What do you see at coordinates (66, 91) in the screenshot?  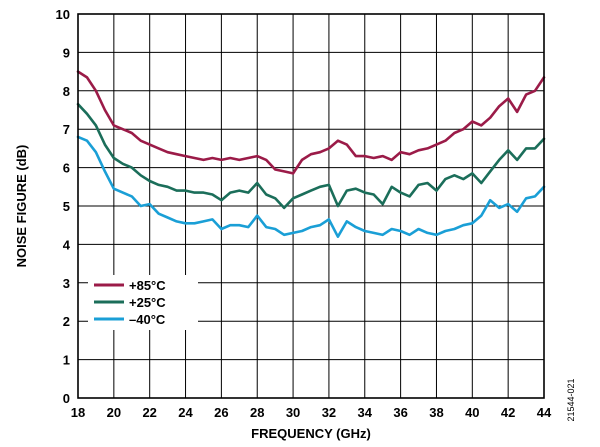 I see `y-tick-label: 8` at bounding box center [66, 91].